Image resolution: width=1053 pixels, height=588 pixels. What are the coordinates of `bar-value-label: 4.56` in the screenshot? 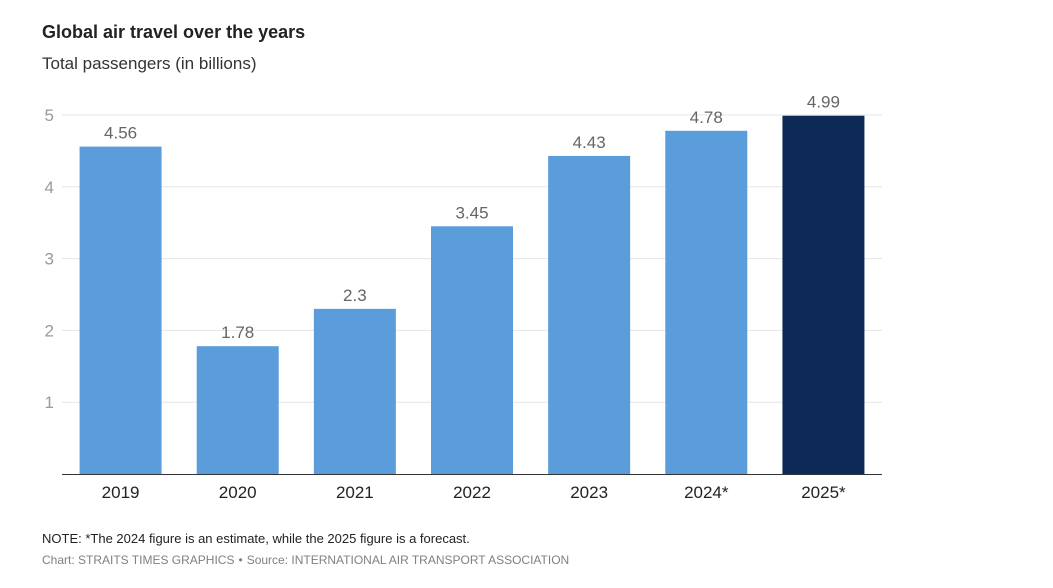 It's located at (120, 133).